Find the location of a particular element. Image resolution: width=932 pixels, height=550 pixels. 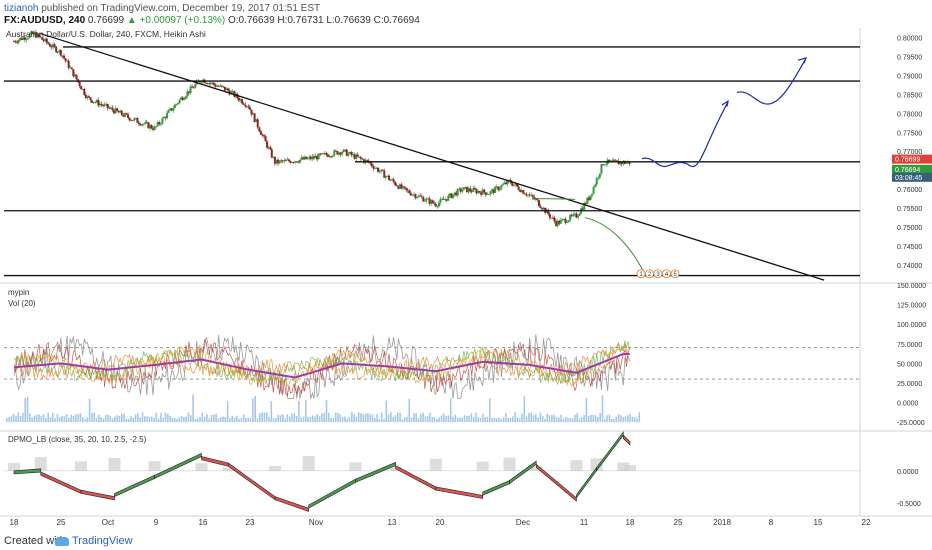

x-tick-label: 22 is located at coordinates (866, 522).